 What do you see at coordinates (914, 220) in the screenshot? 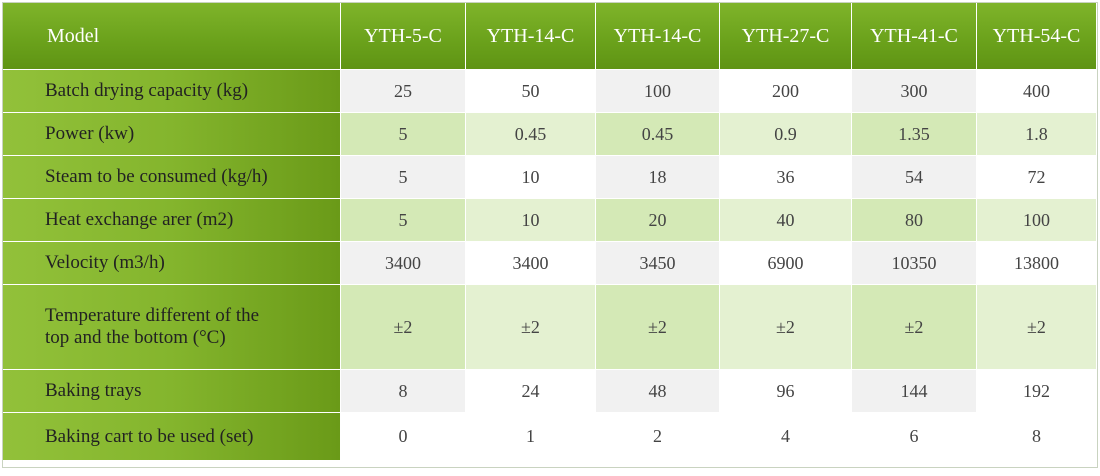
I see `table-cell: 80` at bounding box center [914, 220].